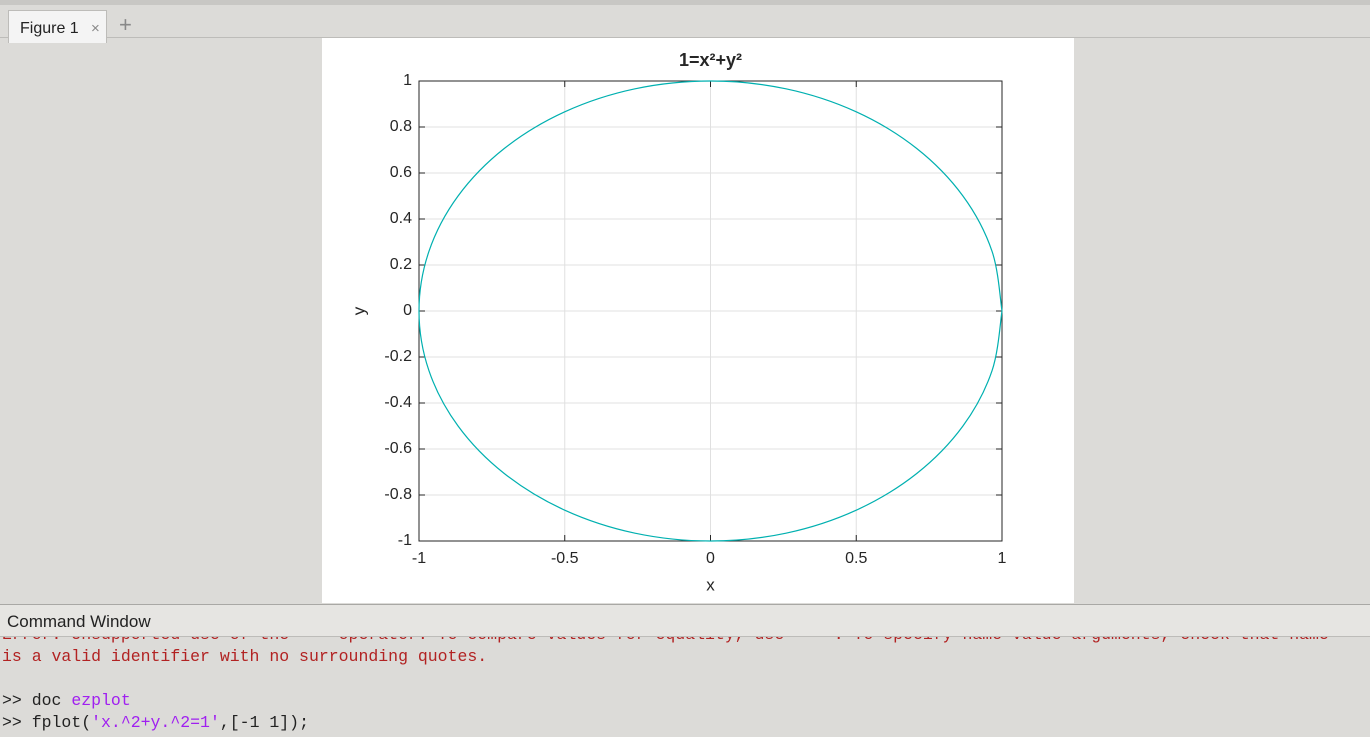 The height and width of the screenshot is (737, 1370). What do you see at coordinates (710, 60) in the screenshot?
I see `chart-title: 1=x²+y²` at bounding box center [710, 60].